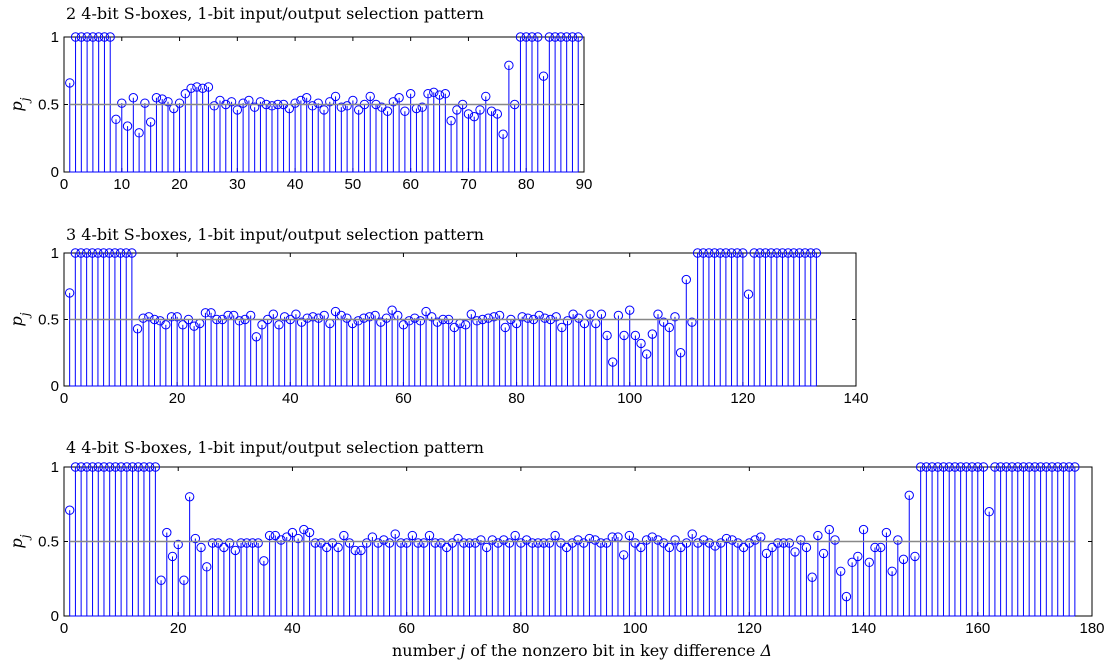 The width and height of the screenshot is (1108, 664). I want to click on x-tick-label: 50, so click(353, 184).